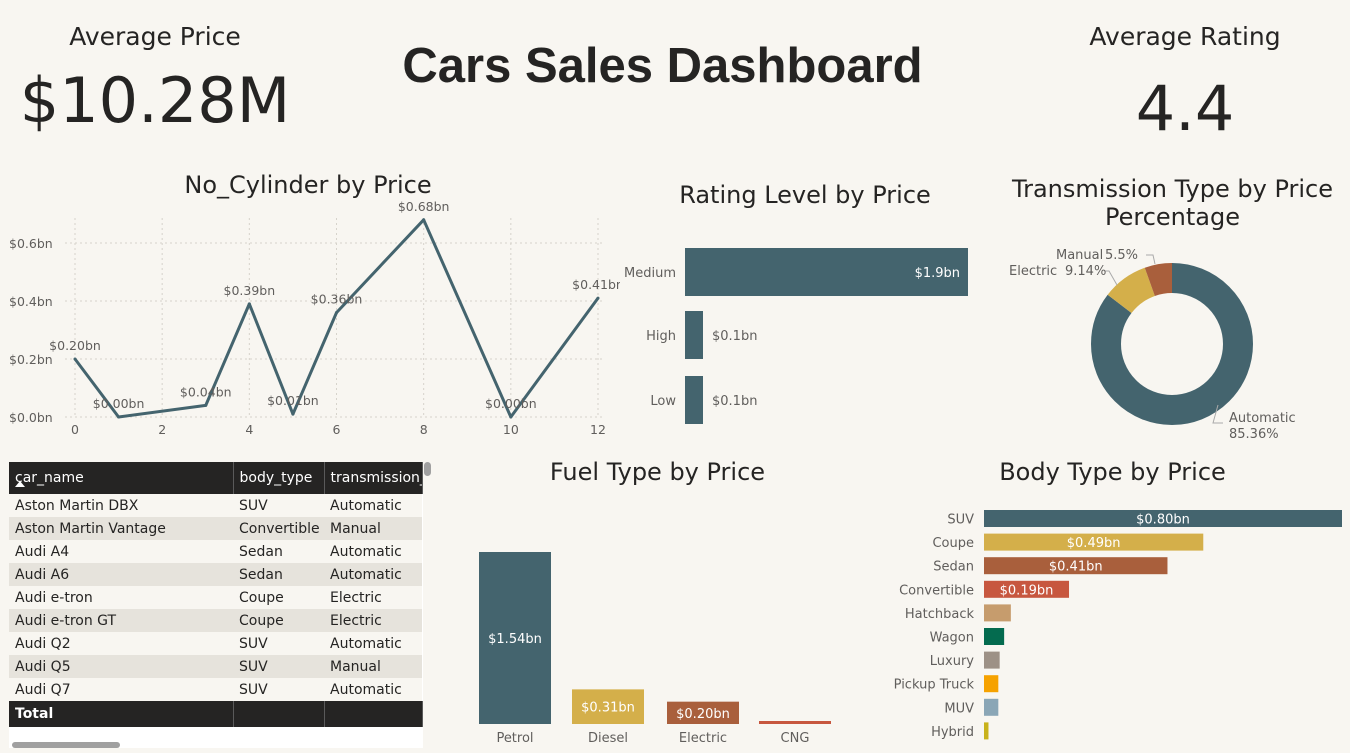 Image resolution: width=1350 pixels, height=753 pixels. What do you see at coordinates (215, 528) in the screenshot?
I see `table-row: Aston Martin Vantage Convertible Manual` at bounding box center [215, 528].